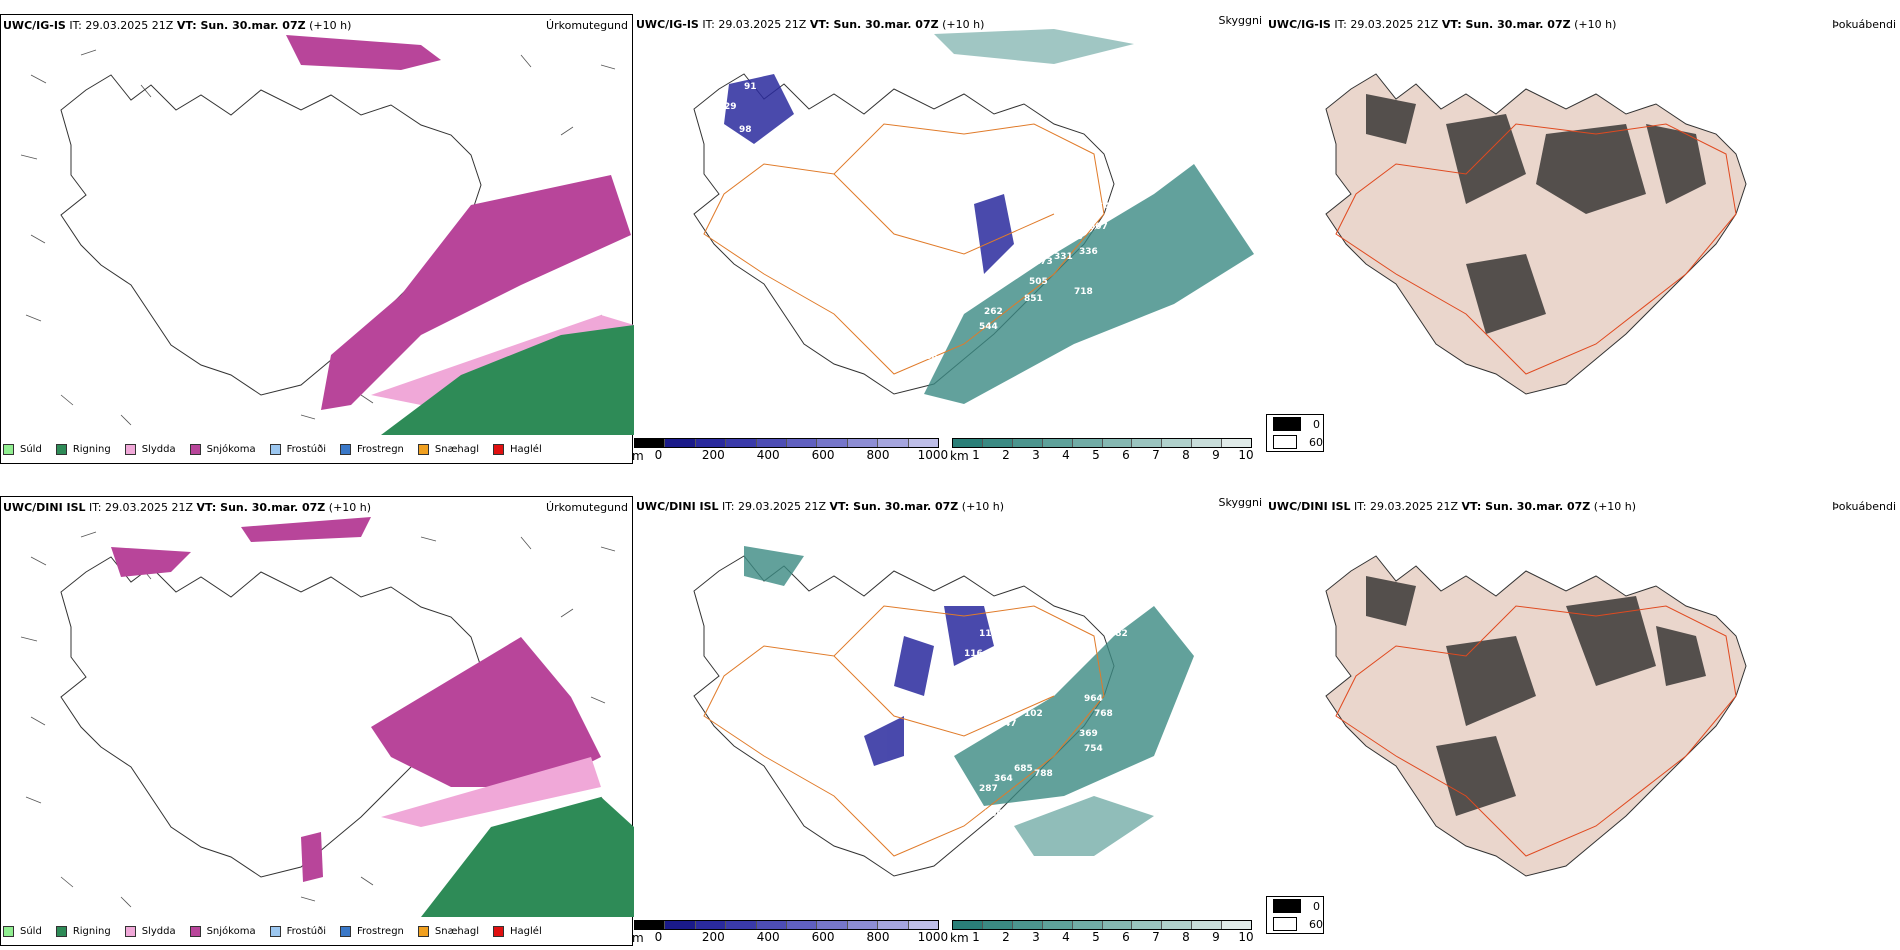  I want to click on fog-map-bottom, so click(1536, 716).